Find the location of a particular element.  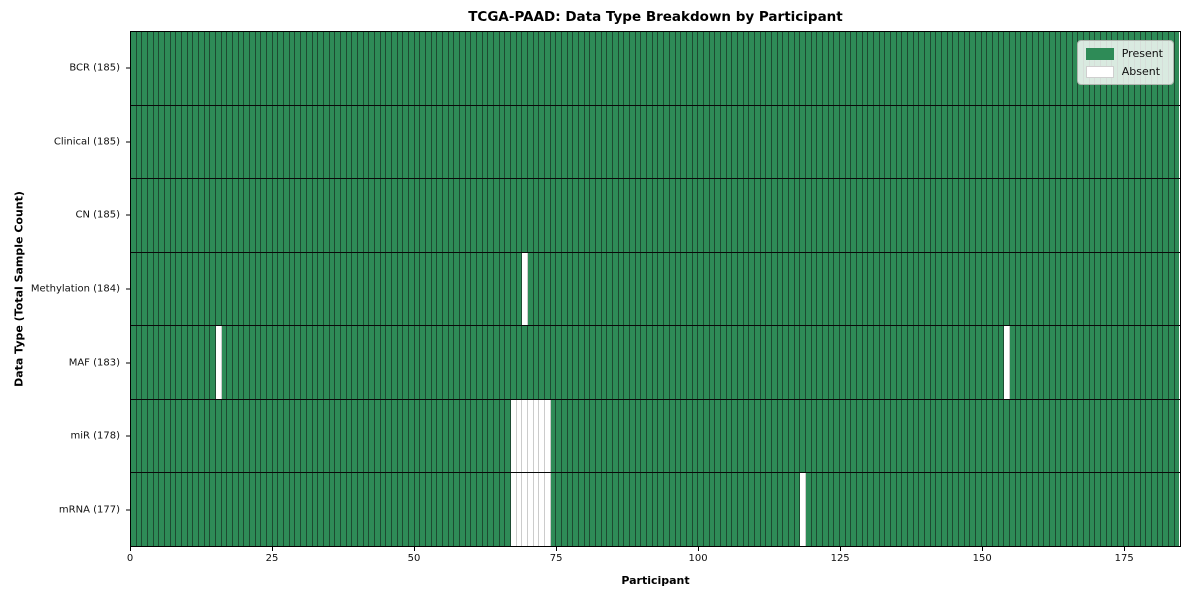

x-tick-mark is located at coordinates (273, 549).